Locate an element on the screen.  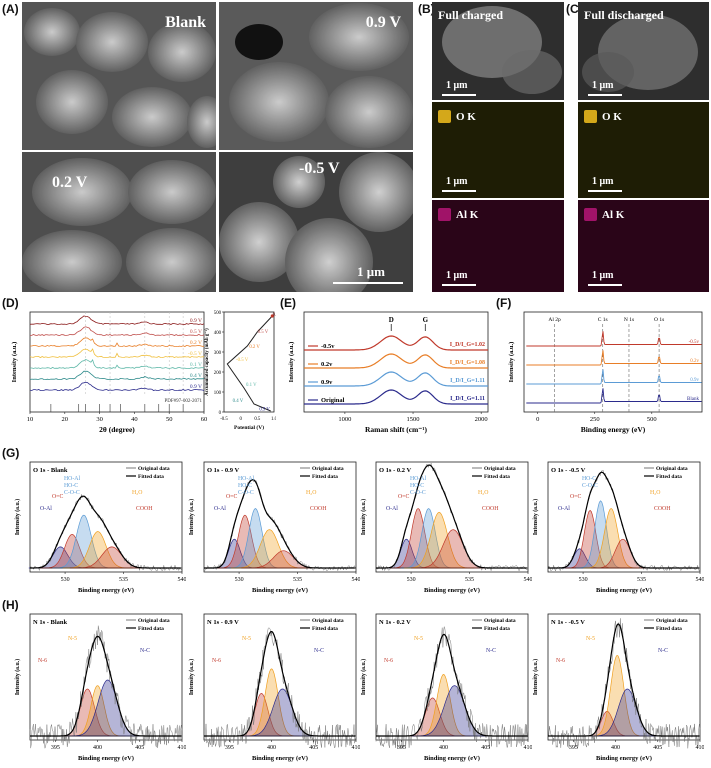
peak-label: O=C is located at coordinates (403, 497).